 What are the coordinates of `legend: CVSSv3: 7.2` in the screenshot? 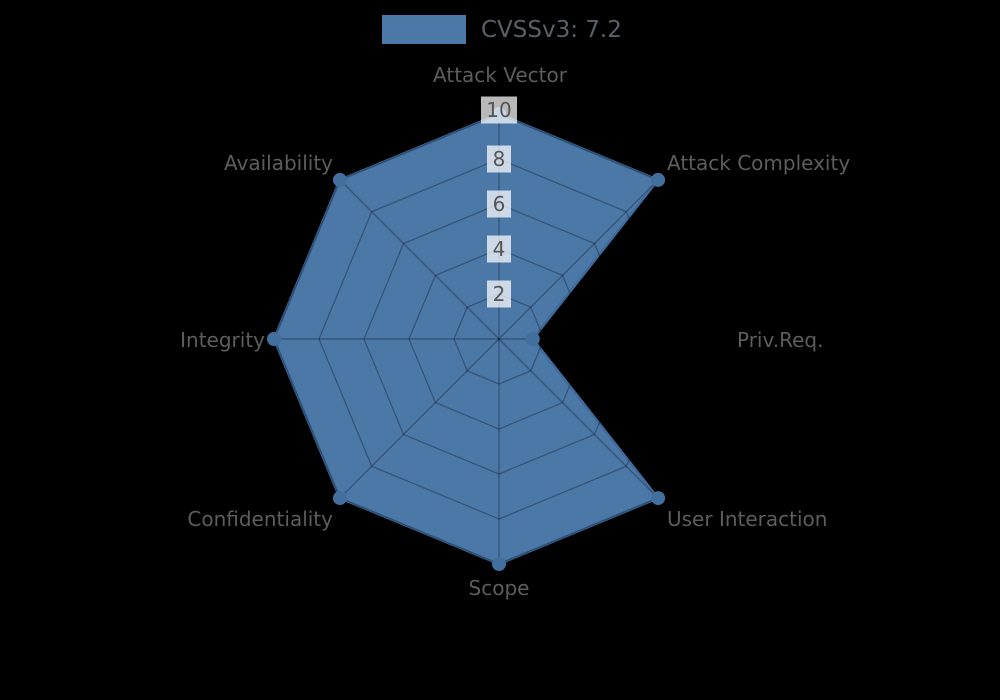 It's located at (502, 29).